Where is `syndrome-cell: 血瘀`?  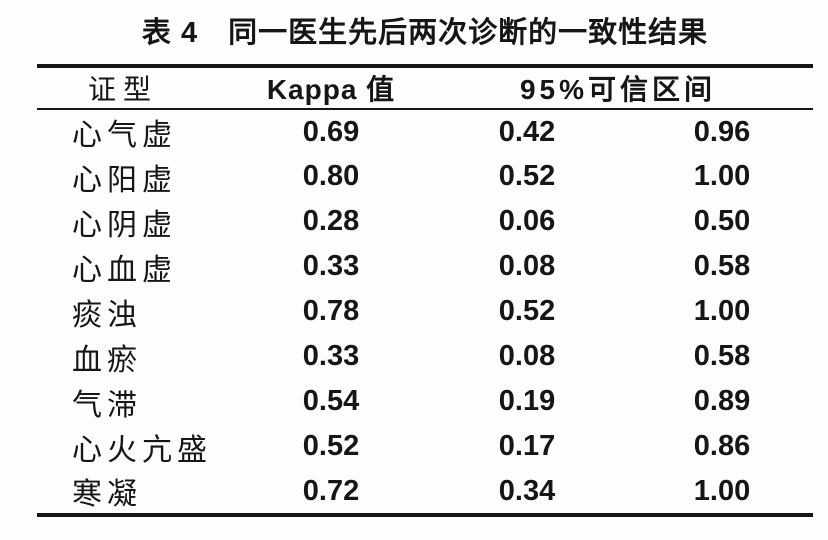 syndrome-cell: 血瘀 is located at coordinates (107, 360).